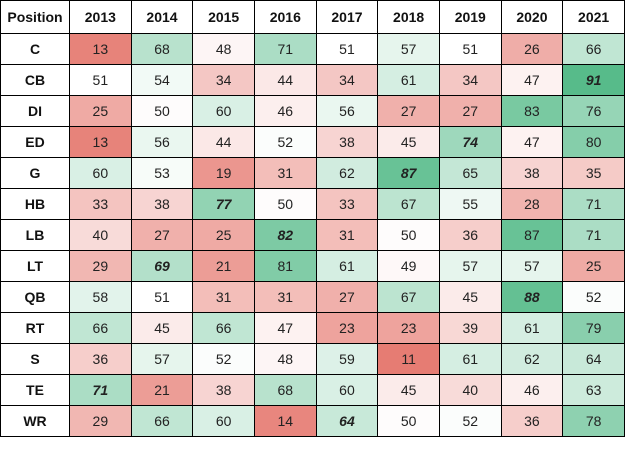 The width and height of the screenshot is (626, 459). I want to click on table-row: LT 29 69 21 81 61 49 57 57 25, so click(312, 266).